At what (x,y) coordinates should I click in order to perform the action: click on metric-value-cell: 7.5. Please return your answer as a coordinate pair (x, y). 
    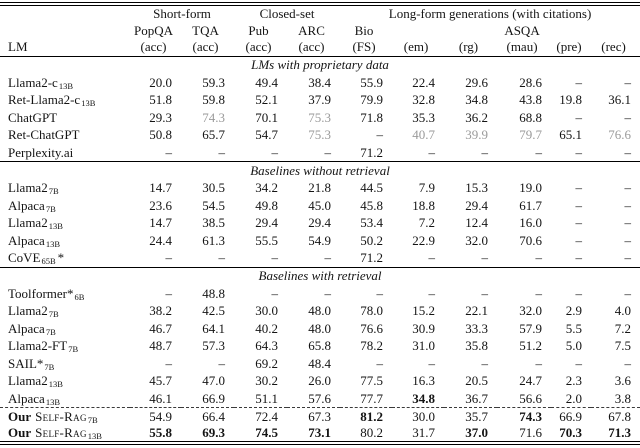
    Looking at the image, I should click on (623, 346).